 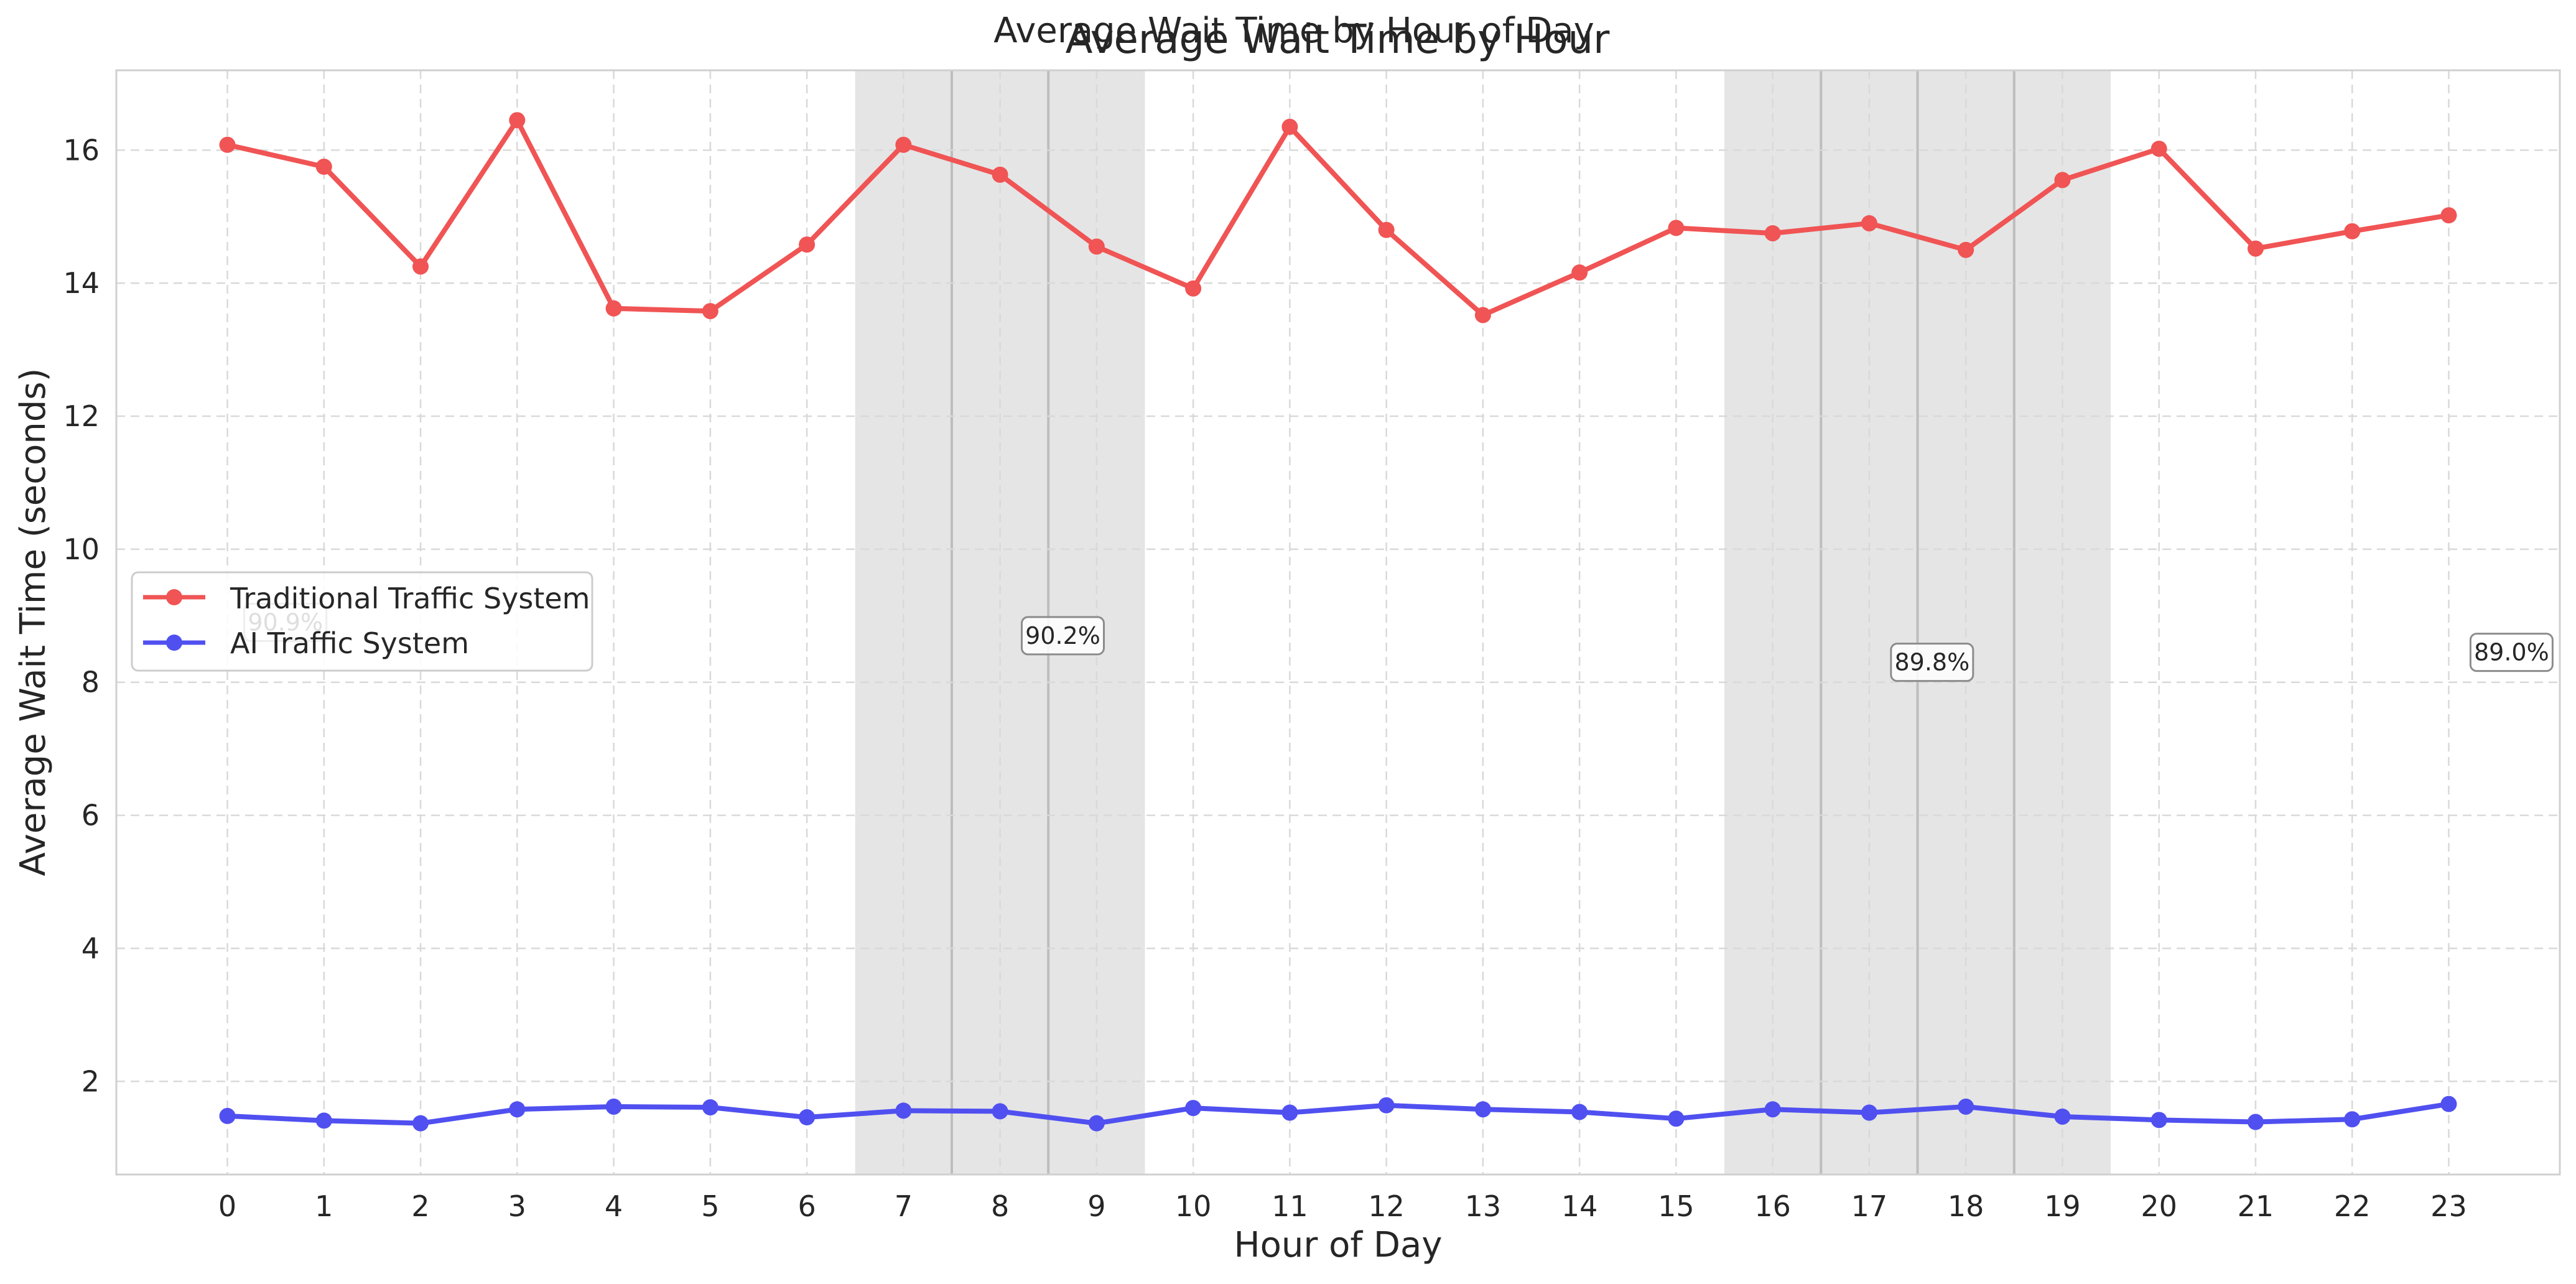 What do you see at coordinates (174, 643) in the screenshot?
I see `legend-marker-ai` at bounding box center [174, 643].